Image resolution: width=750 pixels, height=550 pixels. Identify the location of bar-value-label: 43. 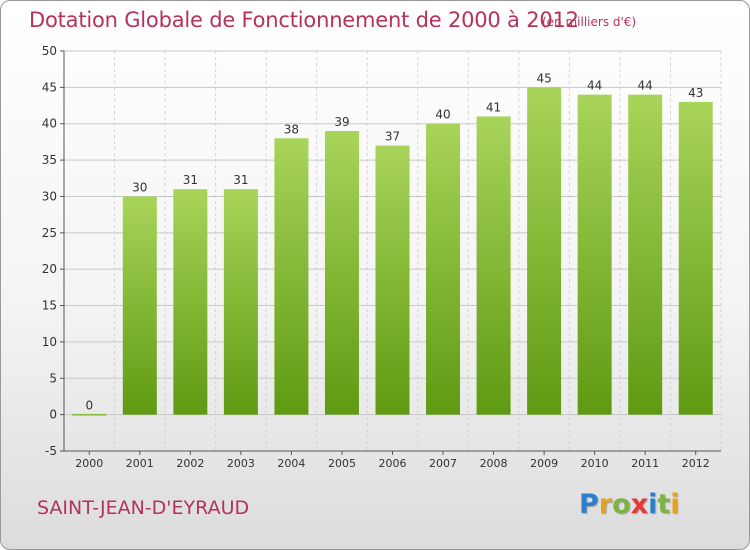
(695, 93).